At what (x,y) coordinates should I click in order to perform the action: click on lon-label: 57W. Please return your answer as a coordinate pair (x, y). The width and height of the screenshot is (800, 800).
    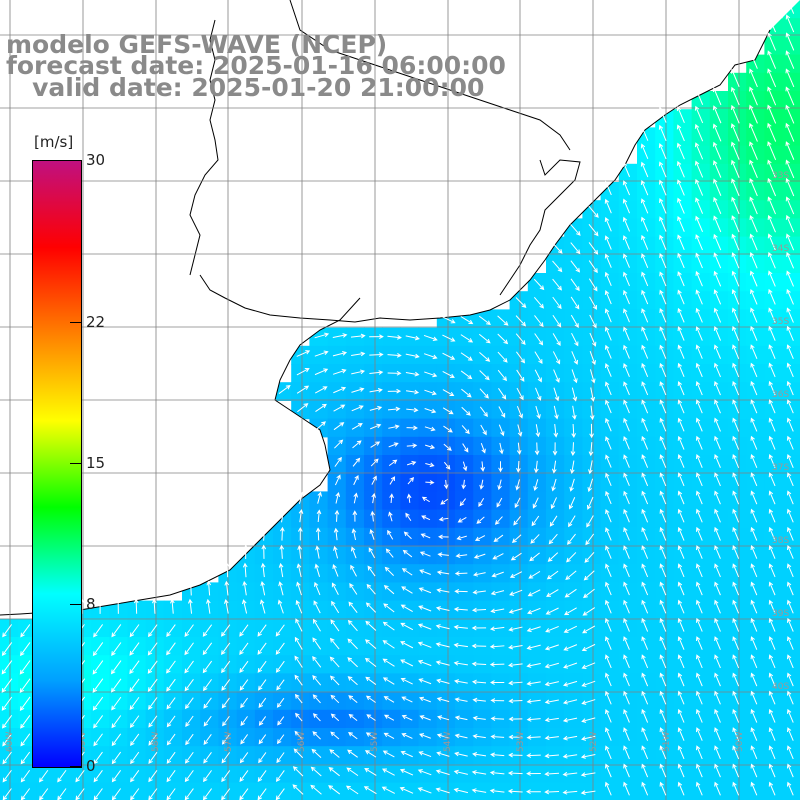
    Looking at the image, I should click on (229, 742).